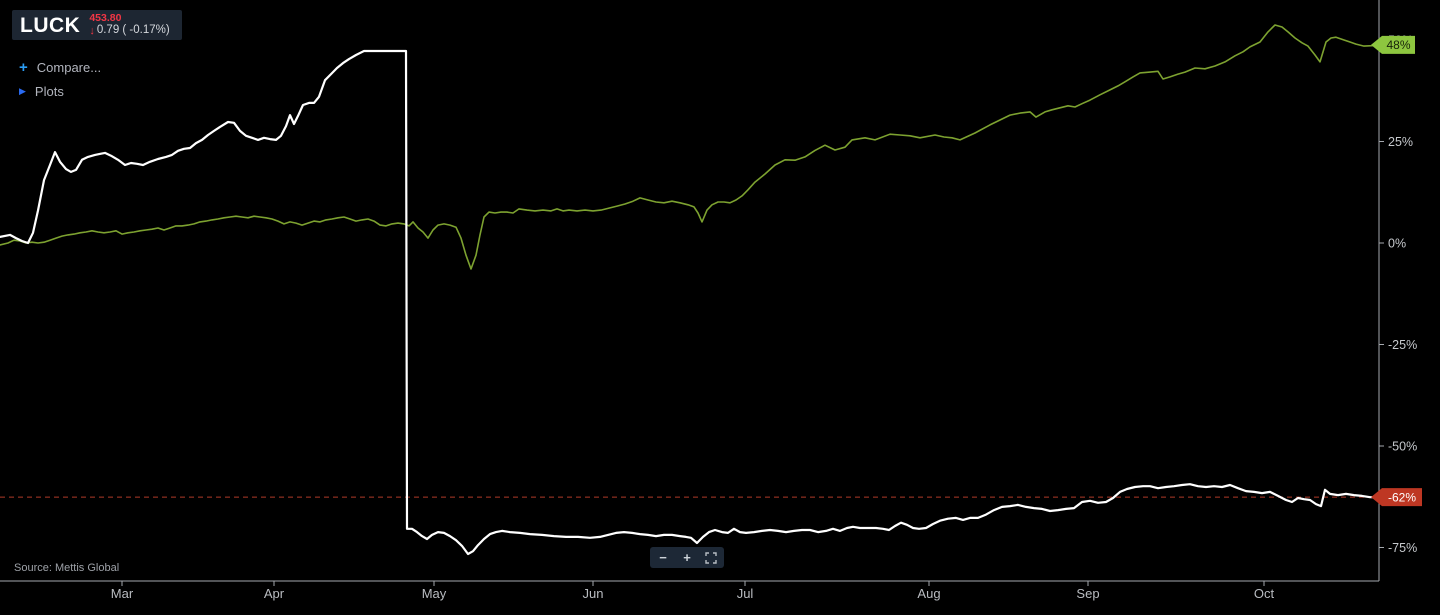 This screenshot has height=615, width=1440. What do you see at coordinates (50, 25) in the screenshot?
I see `ticker-symbol: LUCK` at bounding box center [50, 25].